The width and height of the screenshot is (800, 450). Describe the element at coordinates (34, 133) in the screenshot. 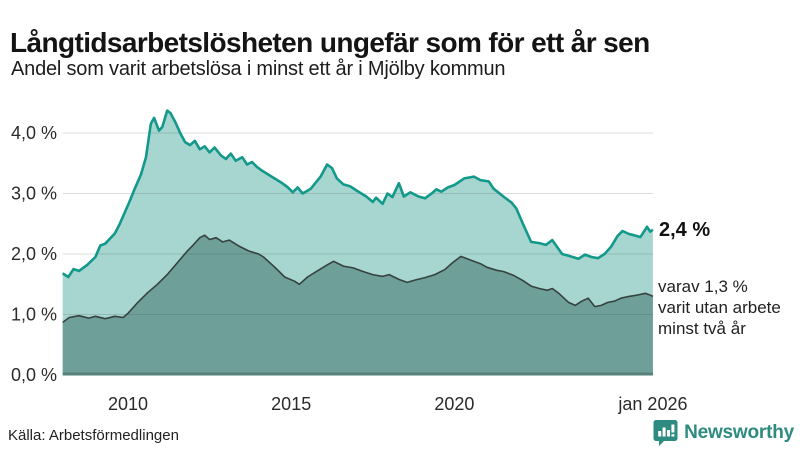

I see `y-tick-label: 4,0 %` at that location.